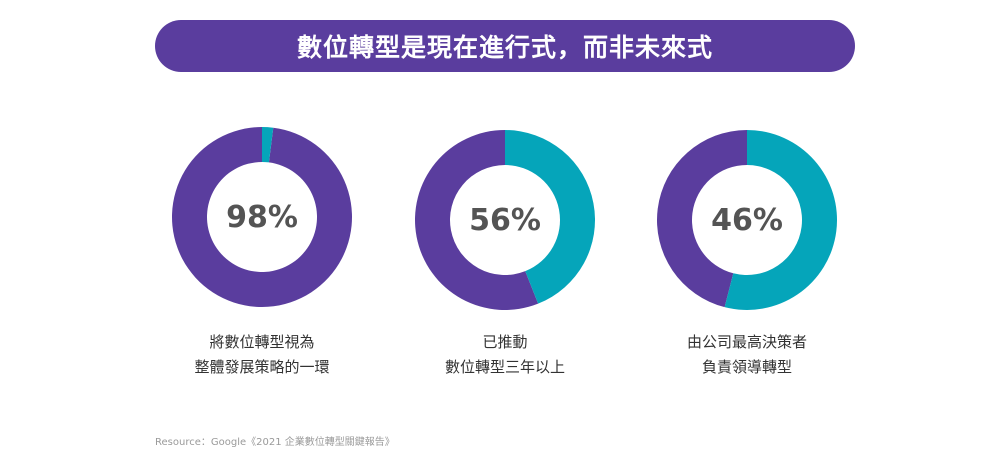 Image resolution: width=1000 pixels, height=472 pixels. Describe the element at coordinates (262, 367) in the screenshot. I see `donut-1-caption-line-2: 整體發展策略的一環` at that location.